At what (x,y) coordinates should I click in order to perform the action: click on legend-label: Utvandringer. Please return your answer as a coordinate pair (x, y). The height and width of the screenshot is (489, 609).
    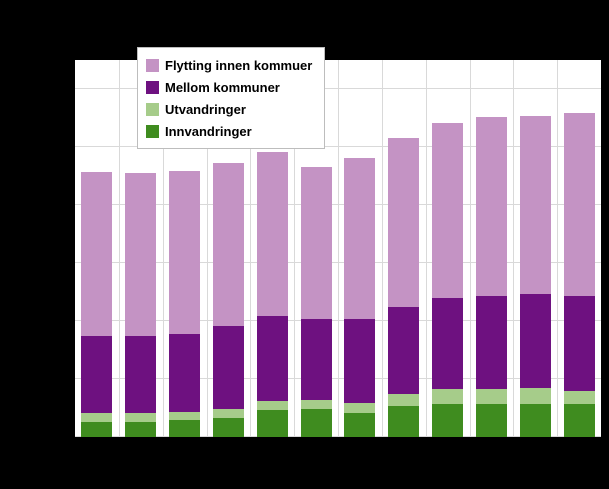
    Looking at the image, I should click on (205, 109).